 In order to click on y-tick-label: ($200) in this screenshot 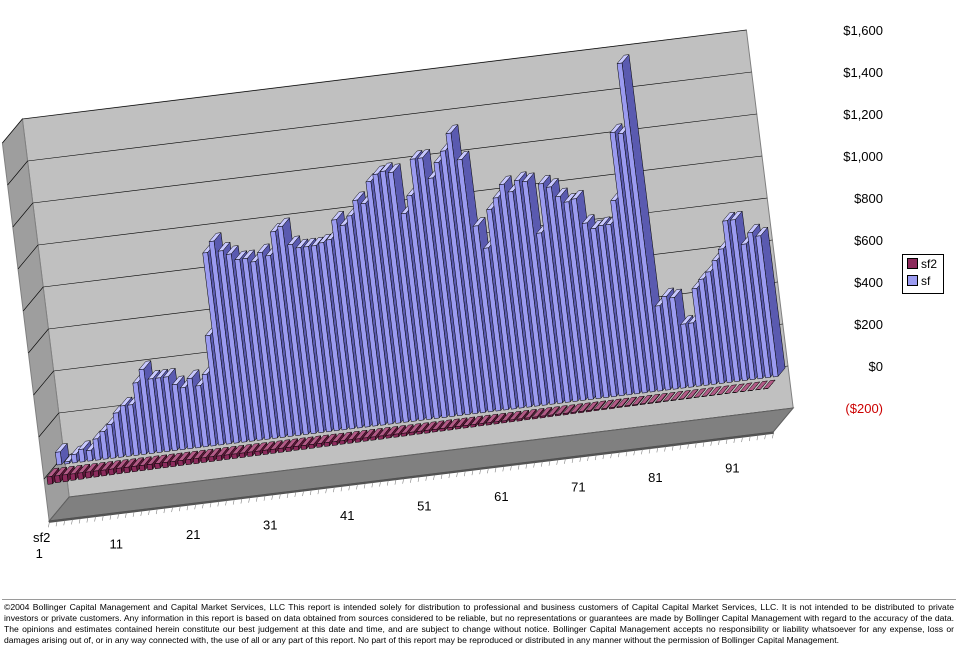, I will do `click(864, 408)`.